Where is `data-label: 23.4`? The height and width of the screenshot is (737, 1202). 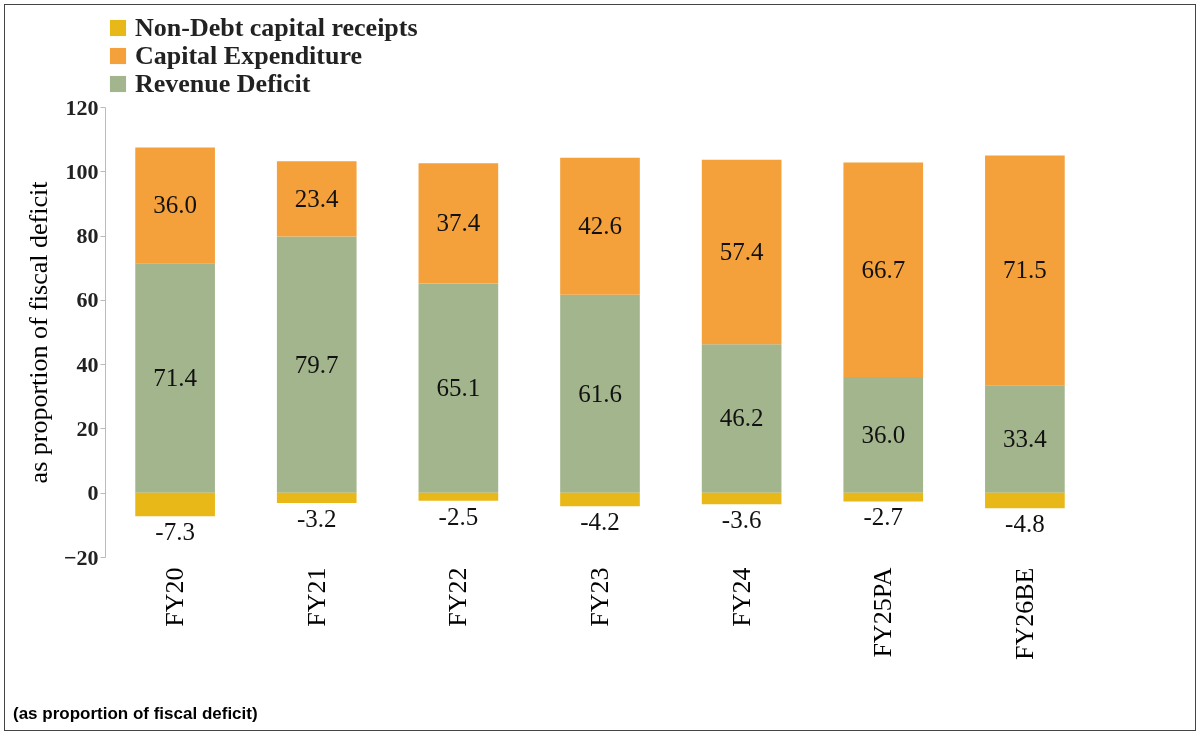 data-label: 23.4 is located at coordinates (317, 198).